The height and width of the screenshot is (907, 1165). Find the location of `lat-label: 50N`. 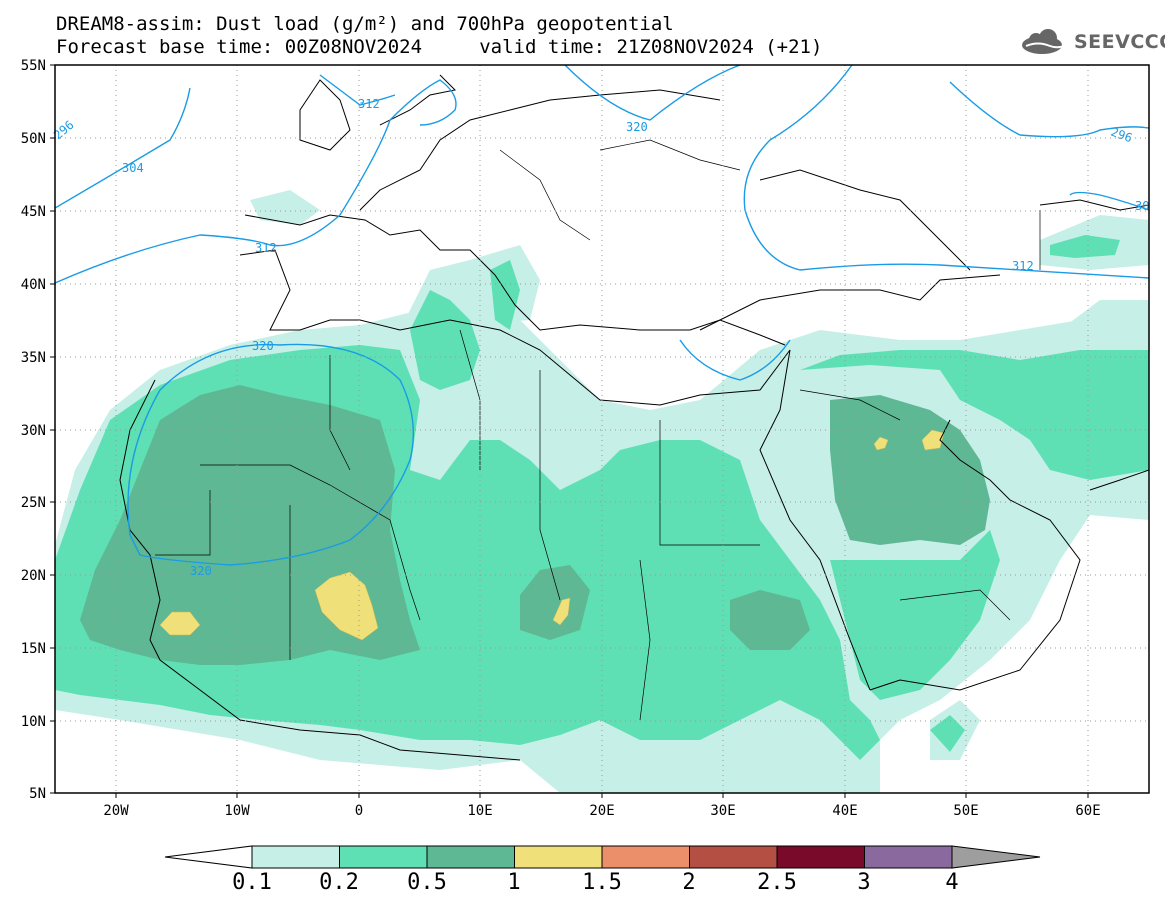

lat-label: 50N is located at coordinates (33, 139).